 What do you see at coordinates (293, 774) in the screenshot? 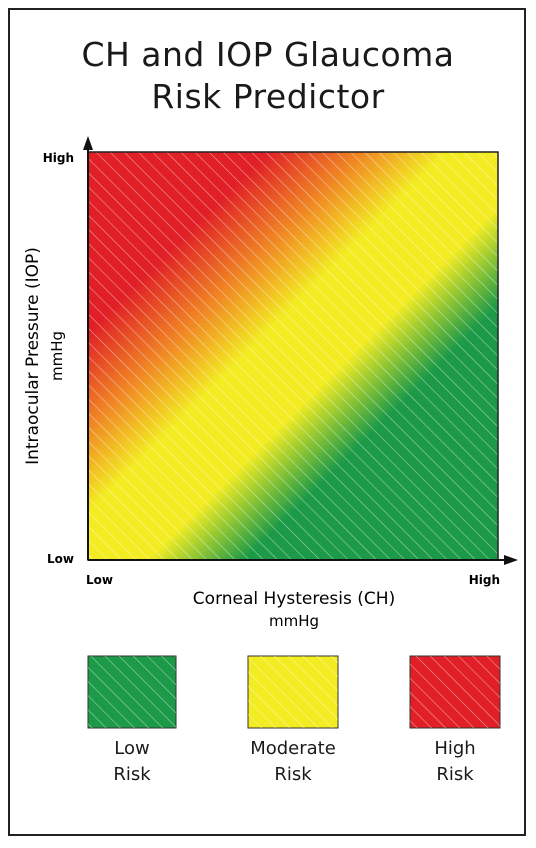
I see `legend-moderate-line2: Risk` at bounding box center [293, 774].